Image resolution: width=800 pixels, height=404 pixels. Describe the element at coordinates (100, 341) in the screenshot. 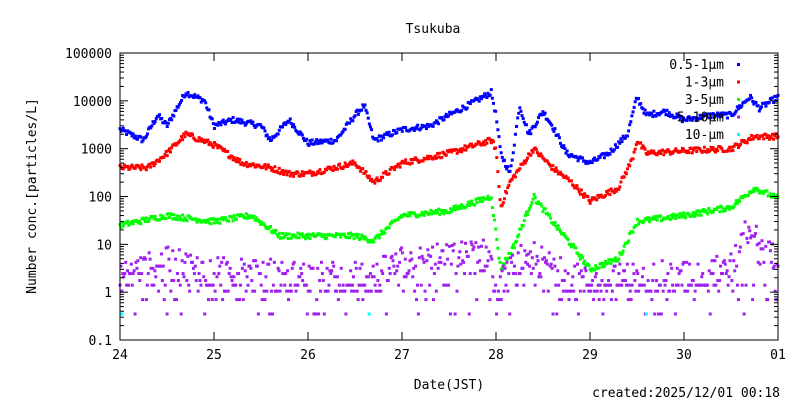

I see `y-tick-label: 0.1` at that location.